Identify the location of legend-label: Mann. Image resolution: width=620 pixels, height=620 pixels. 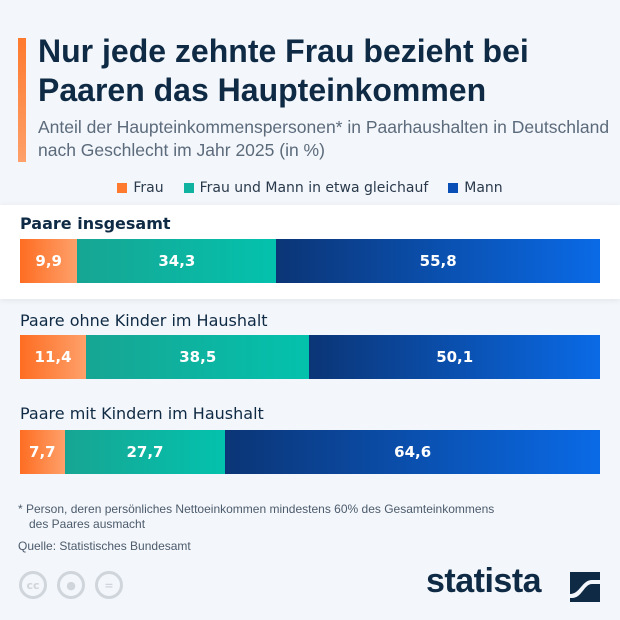
(483, 188).